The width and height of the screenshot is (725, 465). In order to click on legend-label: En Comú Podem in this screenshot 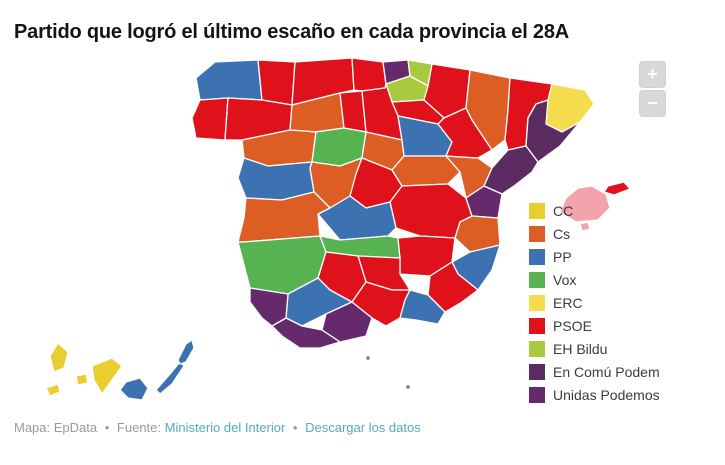, I will do `click(606, 371)`.